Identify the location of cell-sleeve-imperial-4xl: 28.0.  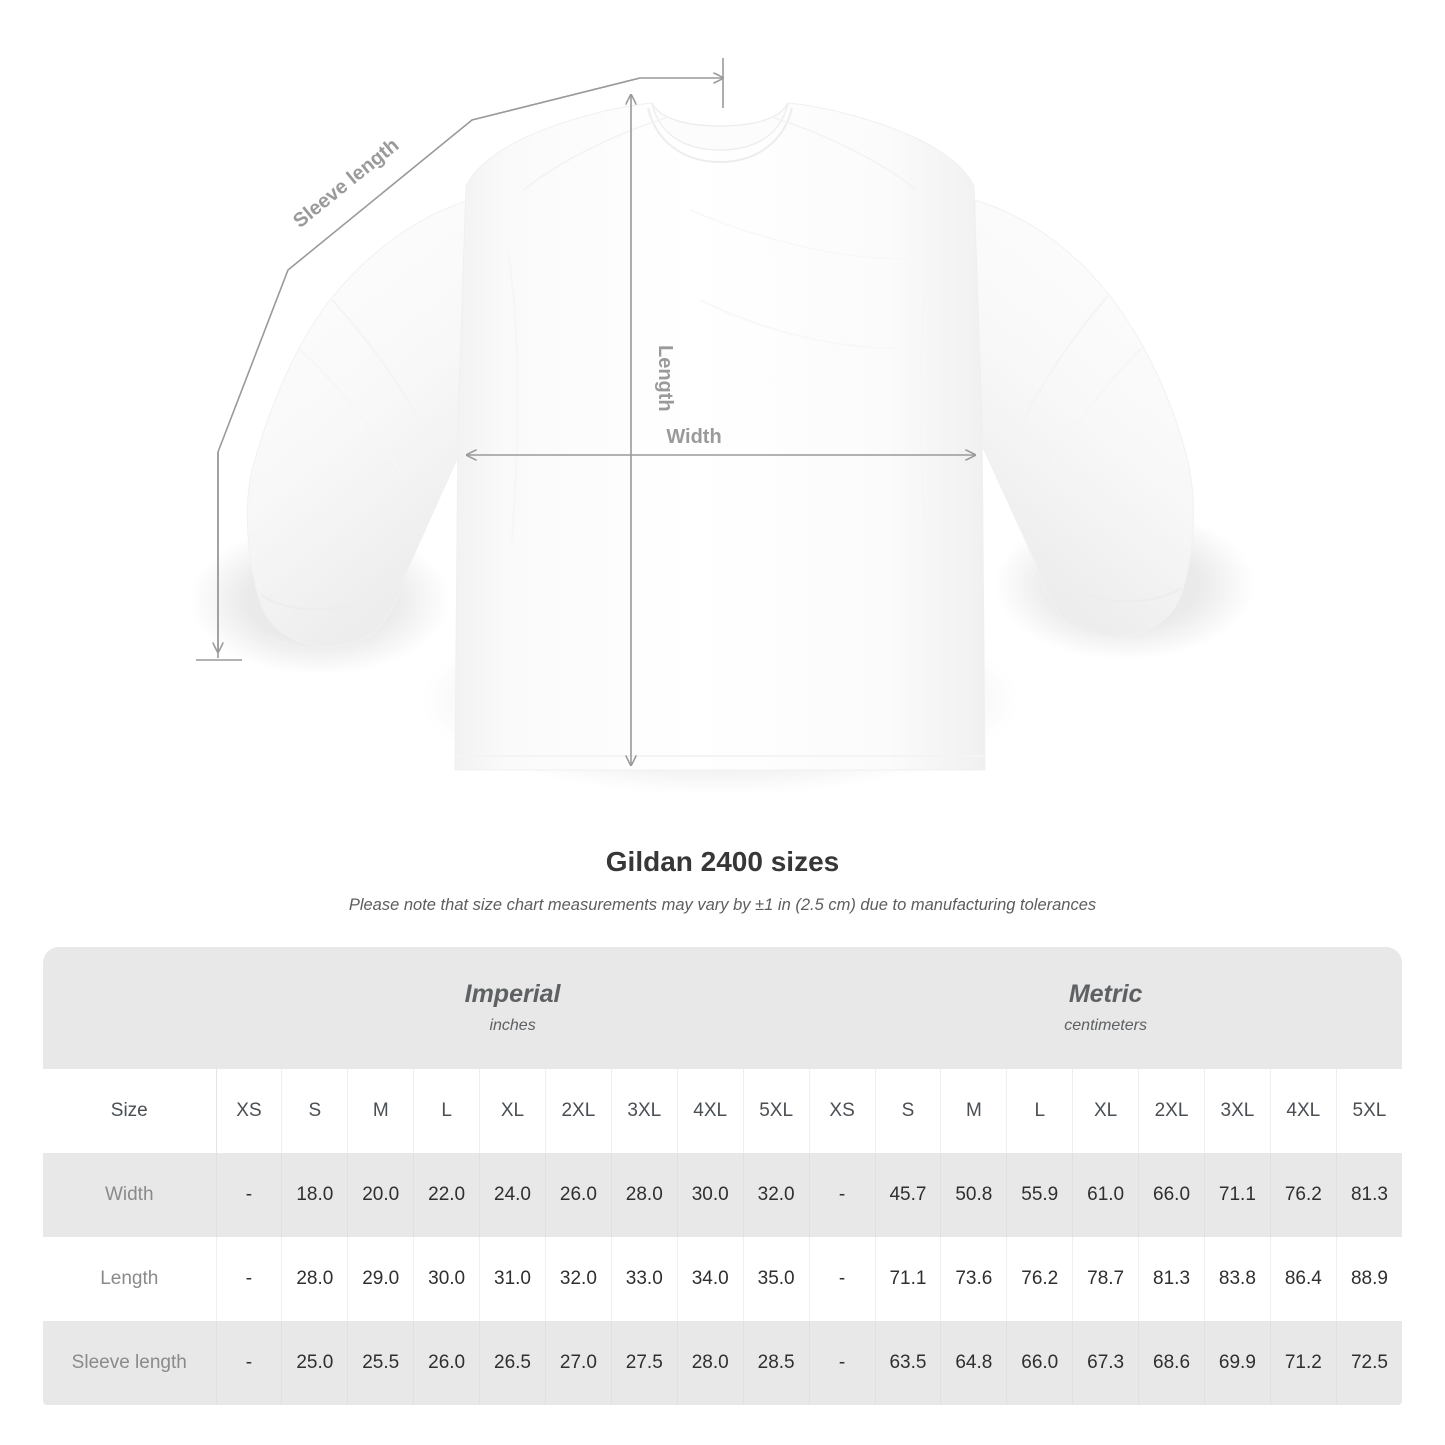
(710, 1363).